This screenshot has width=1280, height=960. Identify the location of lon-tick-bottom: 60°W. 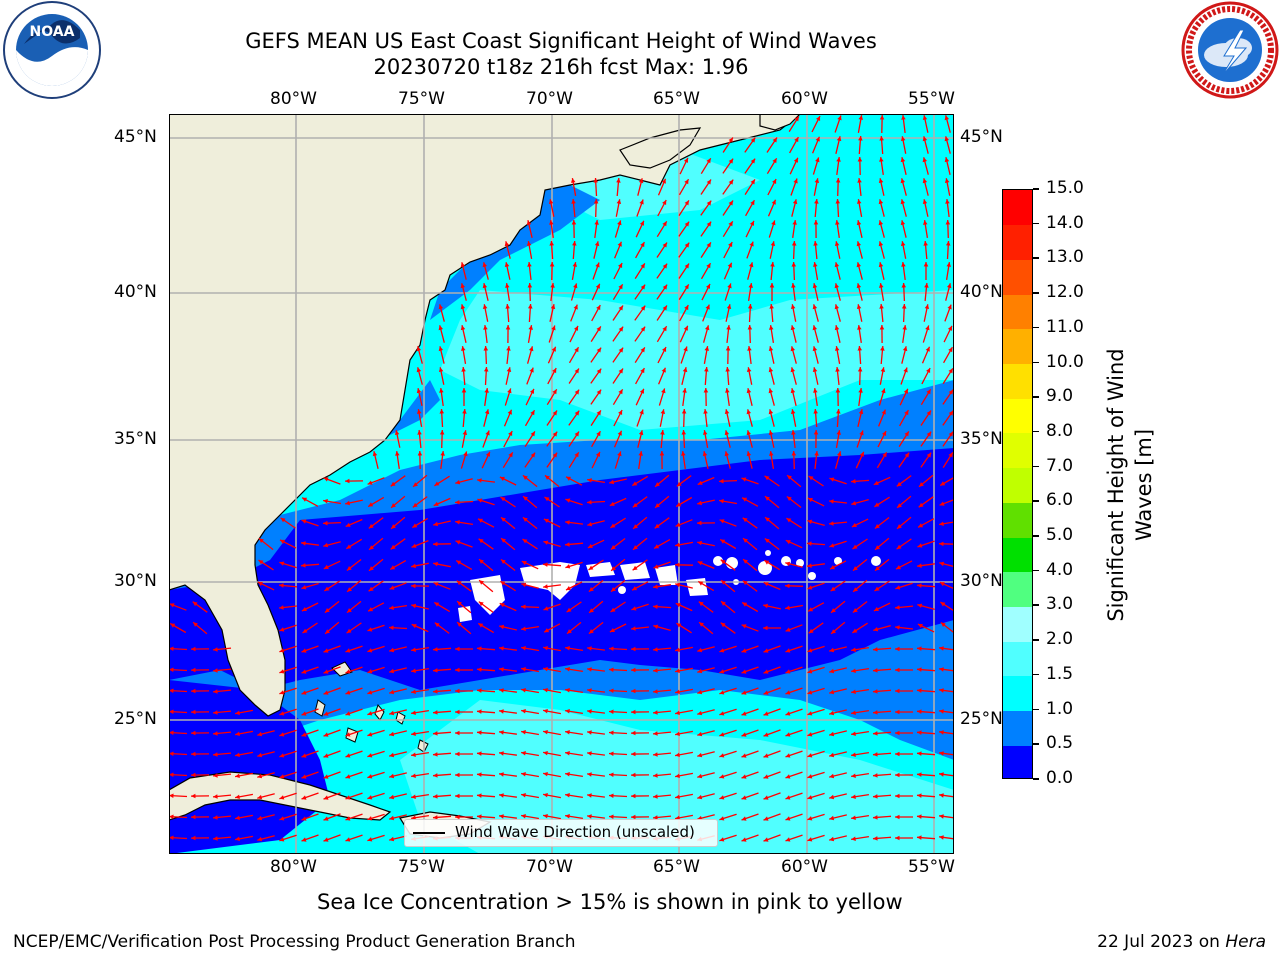
(804, 867).